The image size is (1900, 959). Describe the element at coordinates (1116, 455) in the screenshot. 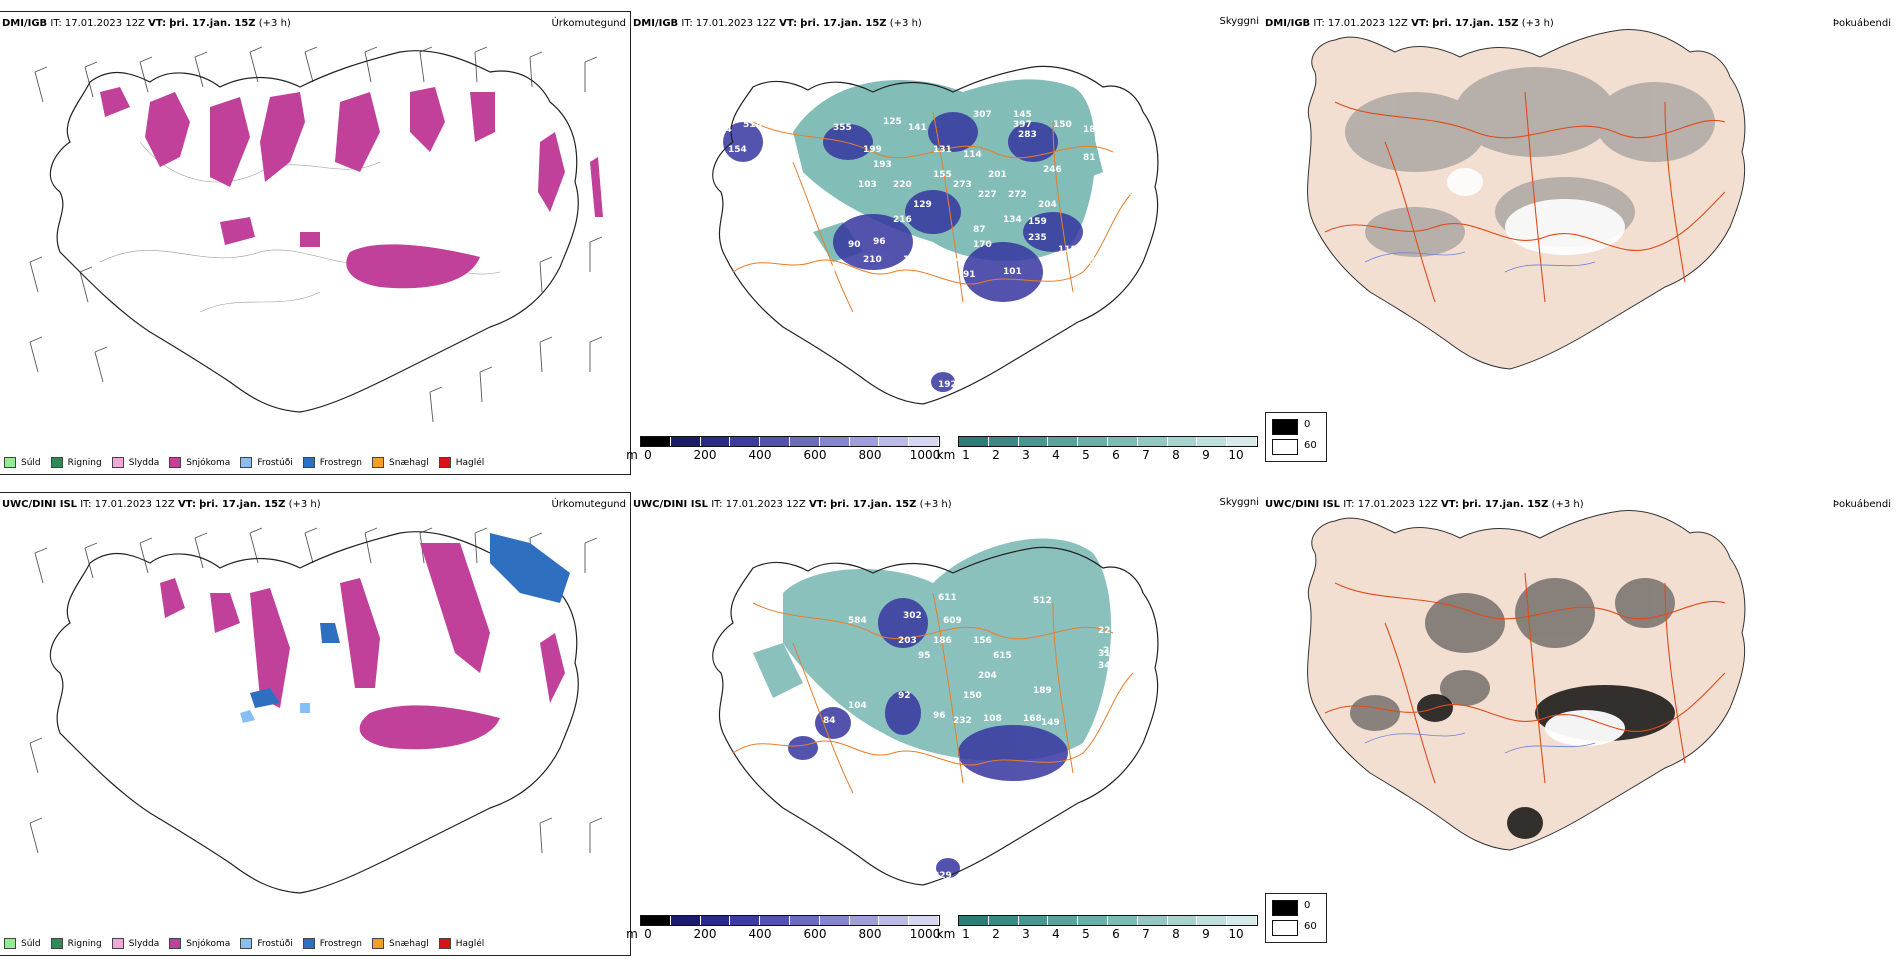

I see `tick-label: 6` at that location.